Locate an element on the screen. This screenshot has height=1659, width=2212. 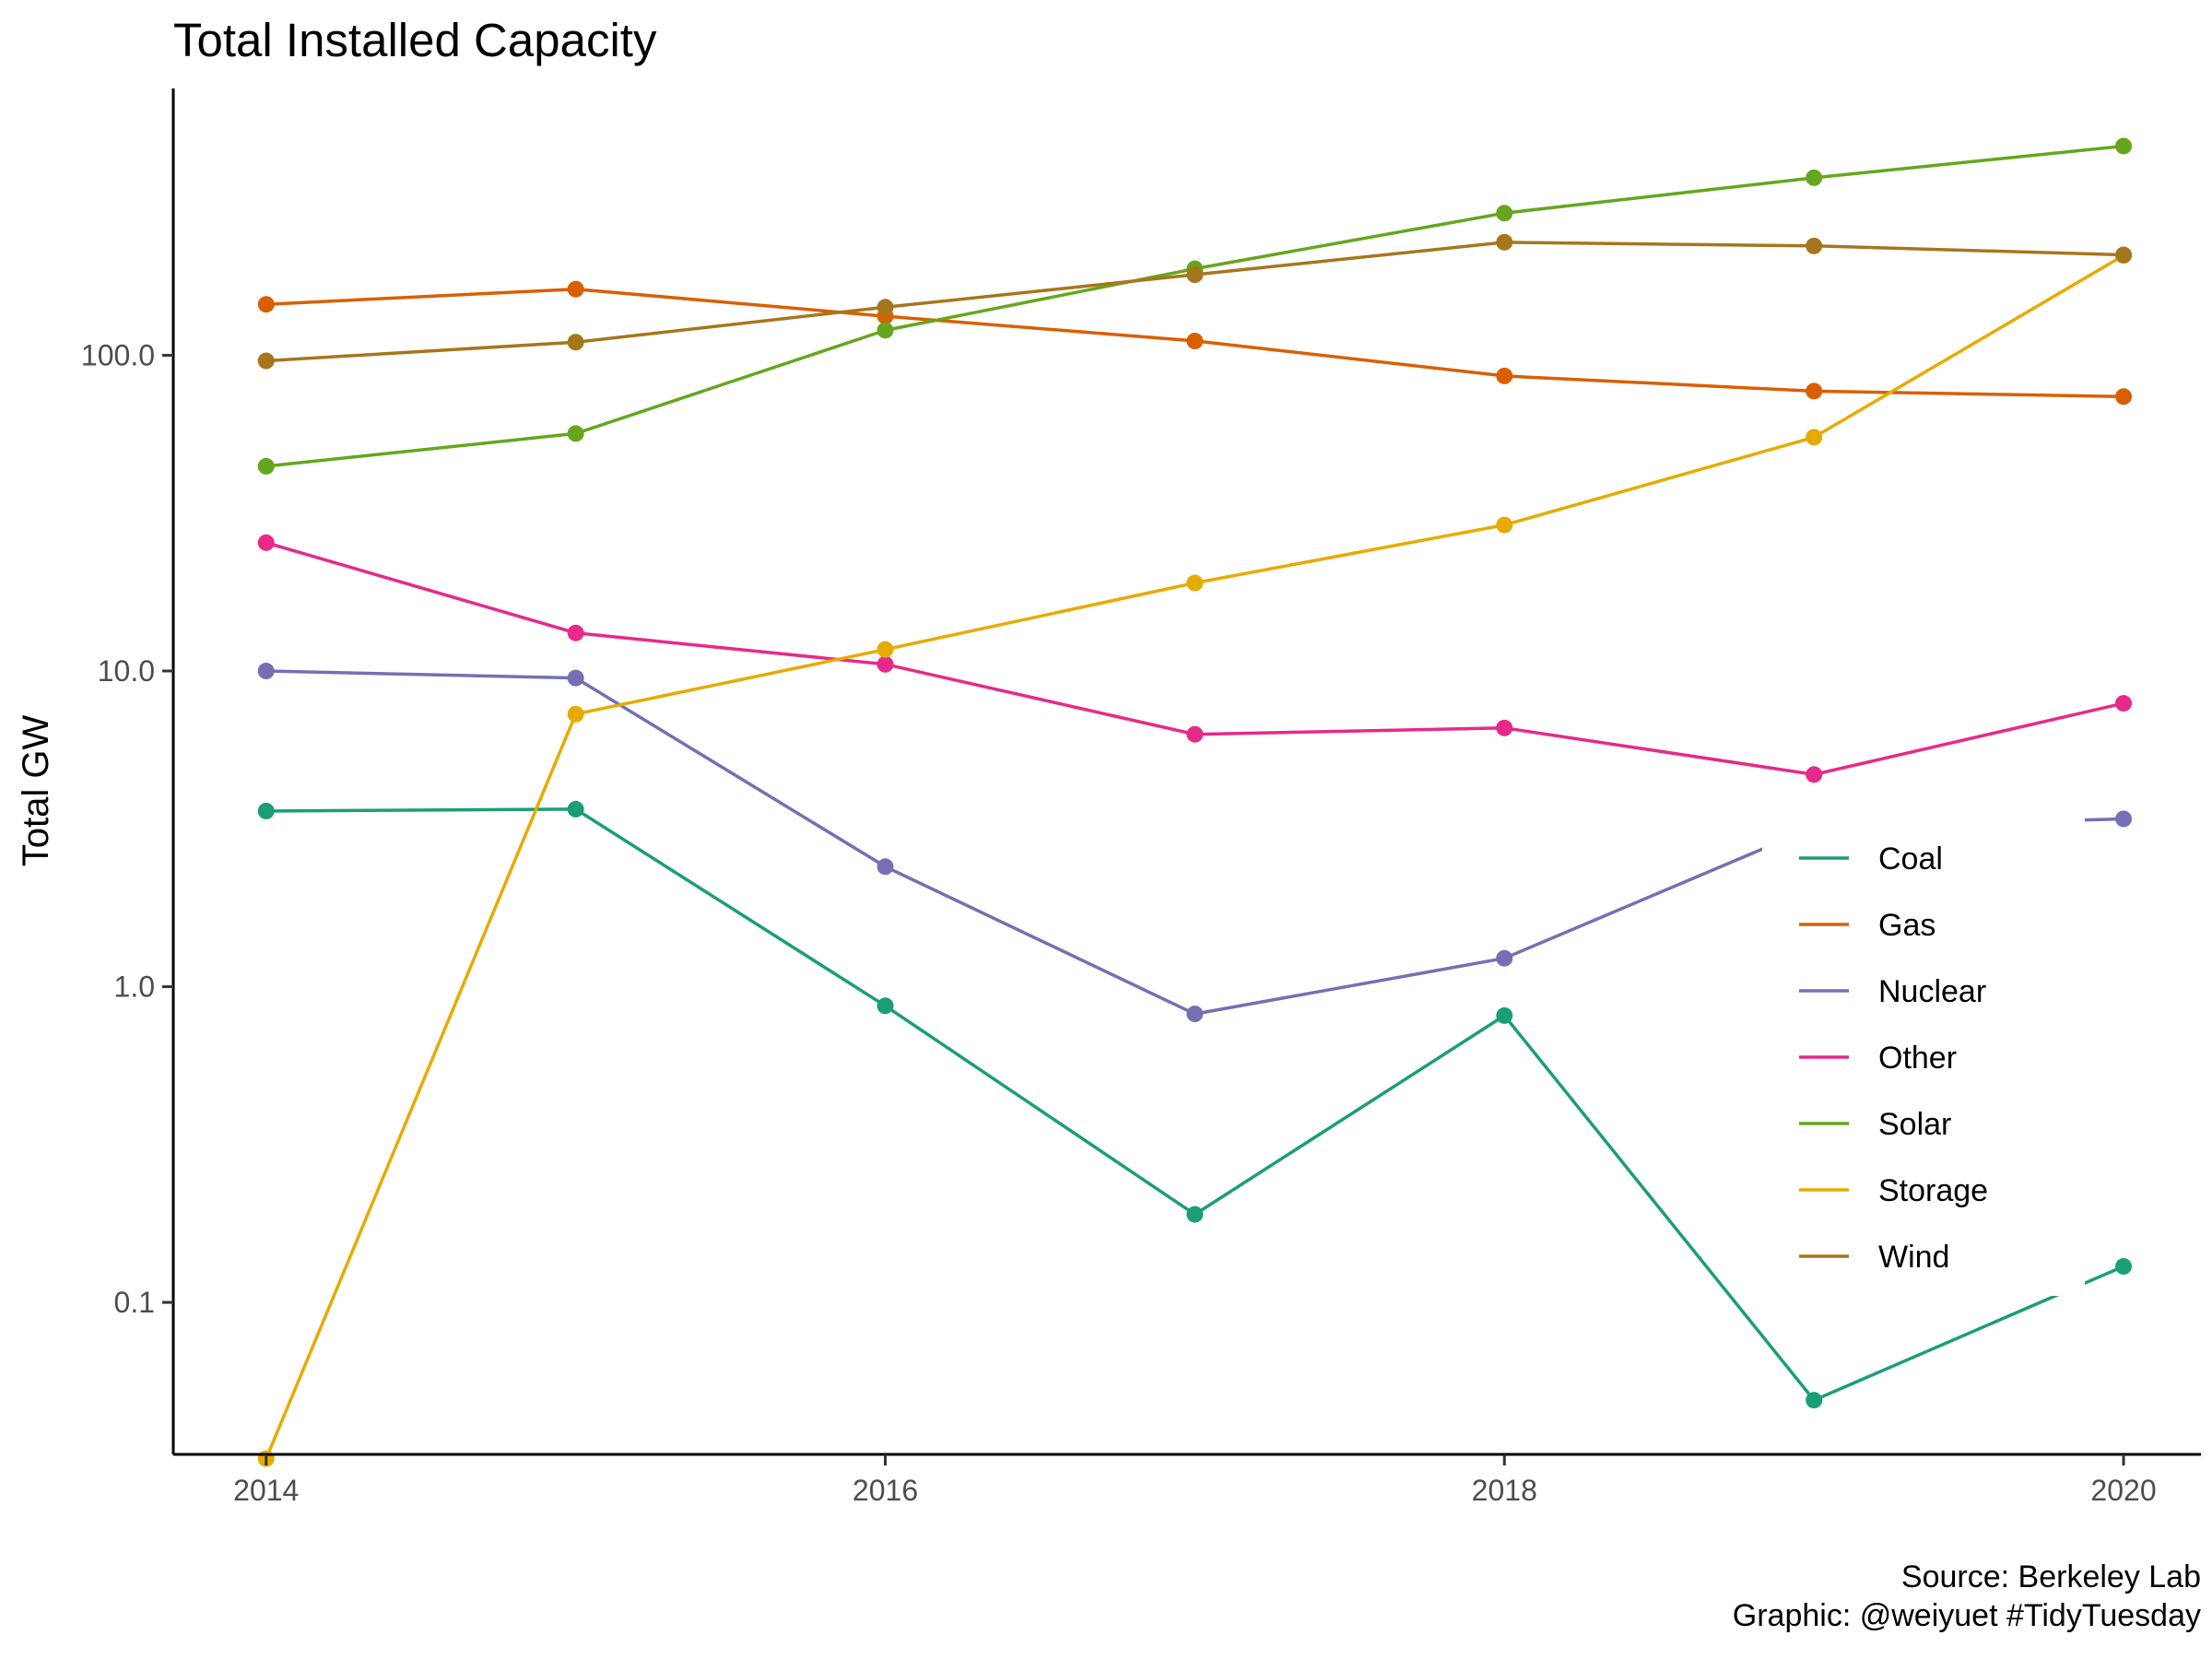
y-tick-label: 10.0 is located at coordinates (126, 671).